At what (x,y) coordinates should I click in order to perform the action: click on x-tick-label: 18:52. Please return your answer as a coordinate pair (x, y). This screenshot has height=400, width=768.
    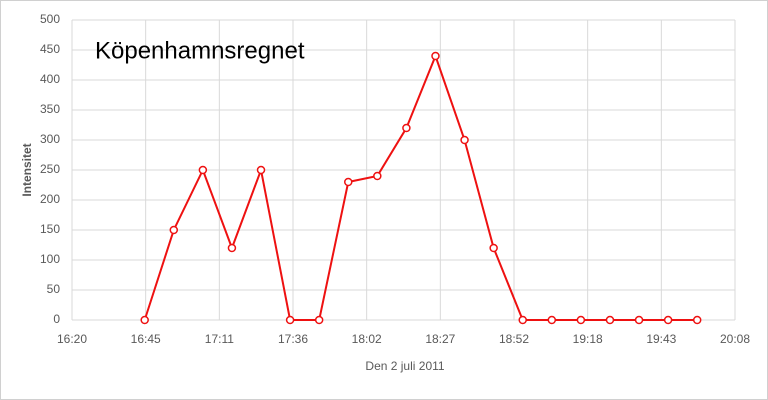
    Looking at the image, I should click on (514, 339).